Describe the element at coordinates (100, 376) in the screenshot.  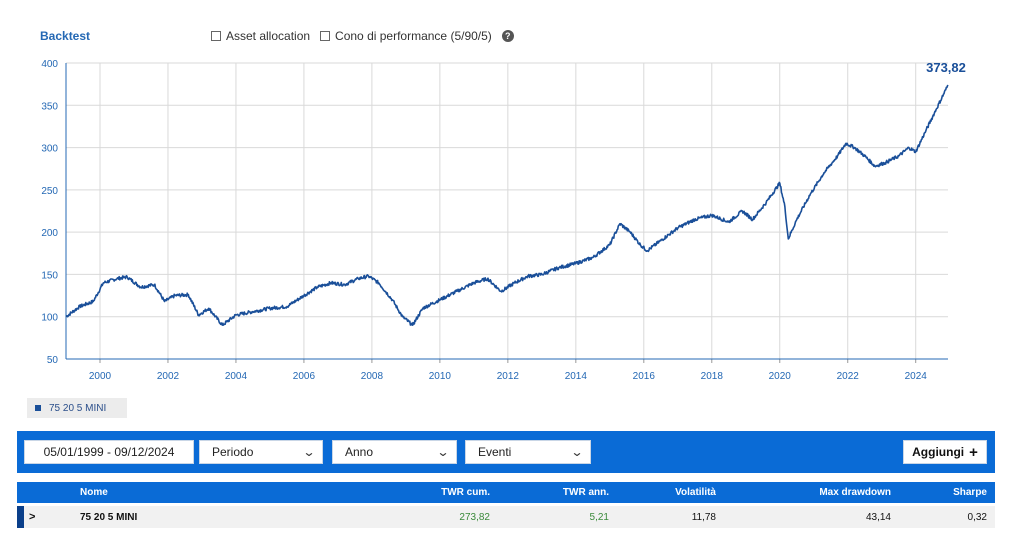
I see `x-tick-label: 2000` at that location.